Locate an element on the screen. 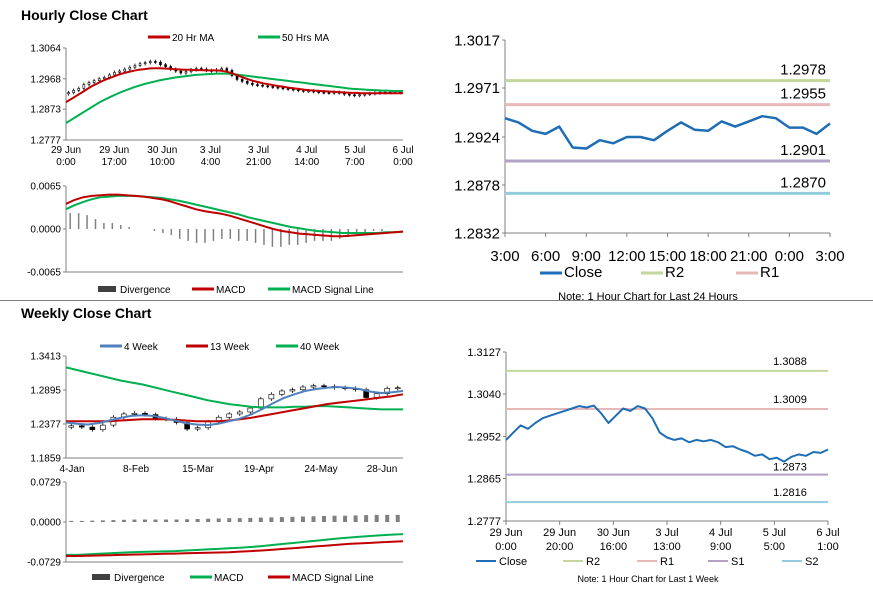 The image size is (873, 601). w1-x-label: 5 Jul is located at coordinates (774, 533).